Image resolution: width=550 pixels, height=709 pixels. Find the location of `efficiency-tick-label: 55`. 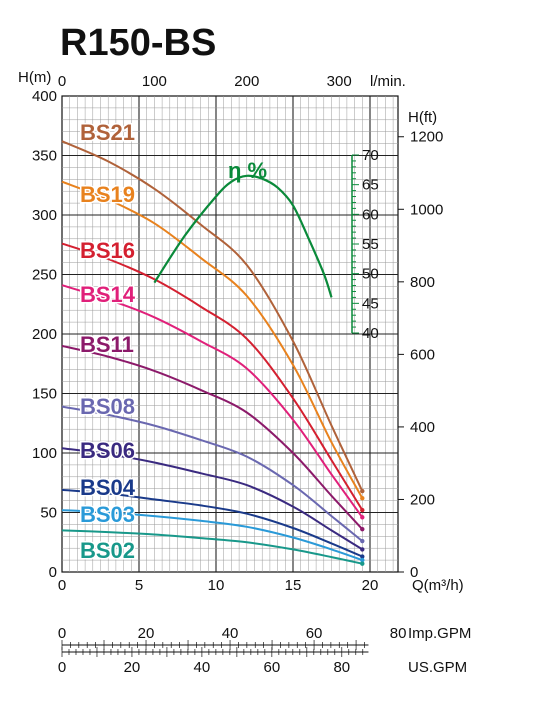

efficiency-tick-label: 55 is located at coordinates (370, 244).